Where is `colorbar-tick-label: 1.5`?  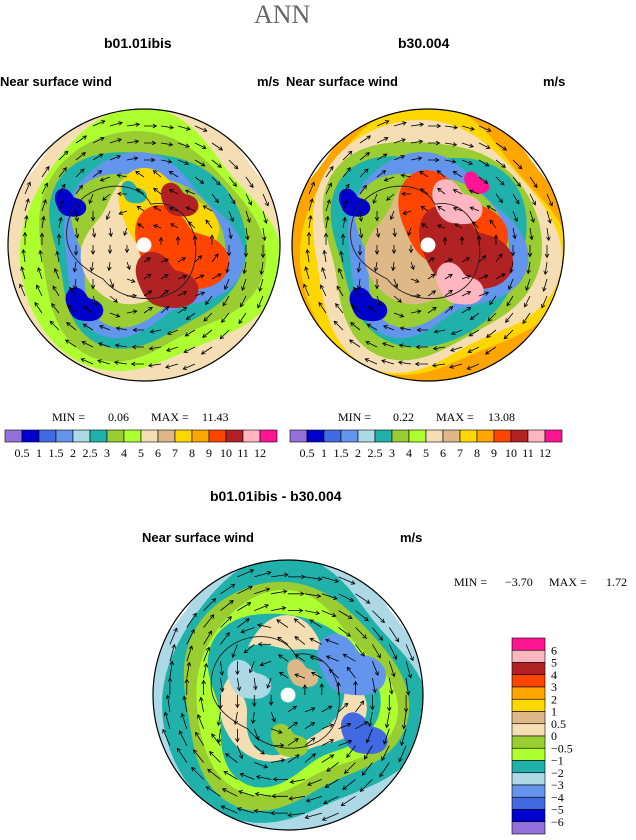 colorbar-tick-label: 1.5 is located at coordinates (341, 453).